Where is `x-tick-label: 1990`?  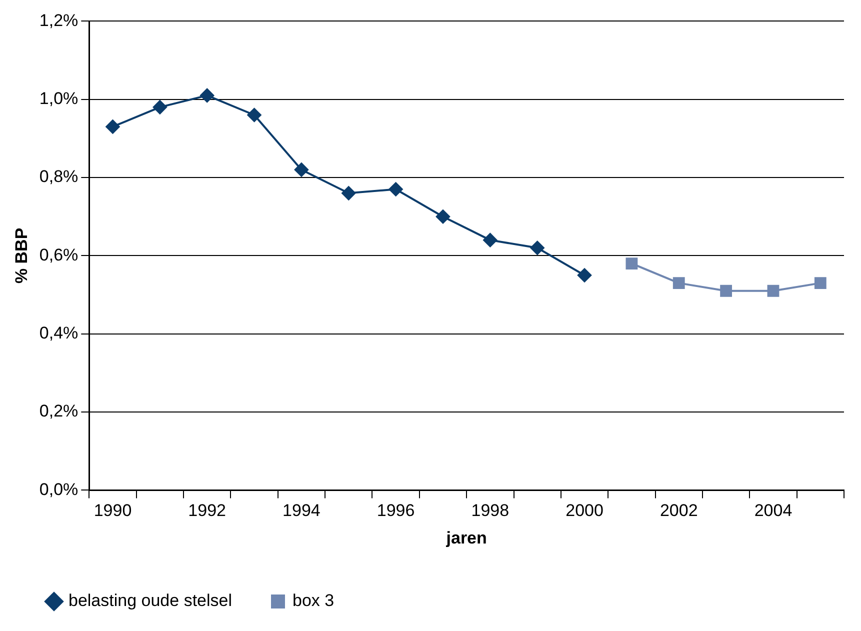
x-tick-label: 1990 is located at coordinates (113, 510).